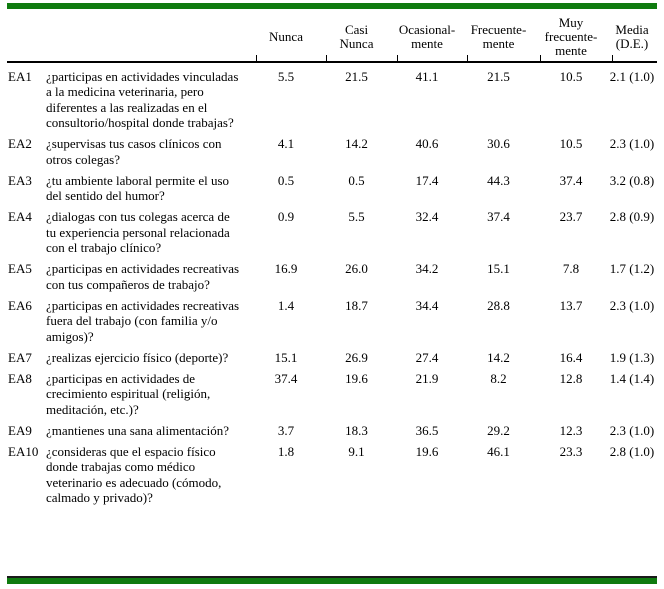  Describe the element at coordinates (498, 143) in the screenshot. I see `value-frecuentemente: 30.6` at that location.